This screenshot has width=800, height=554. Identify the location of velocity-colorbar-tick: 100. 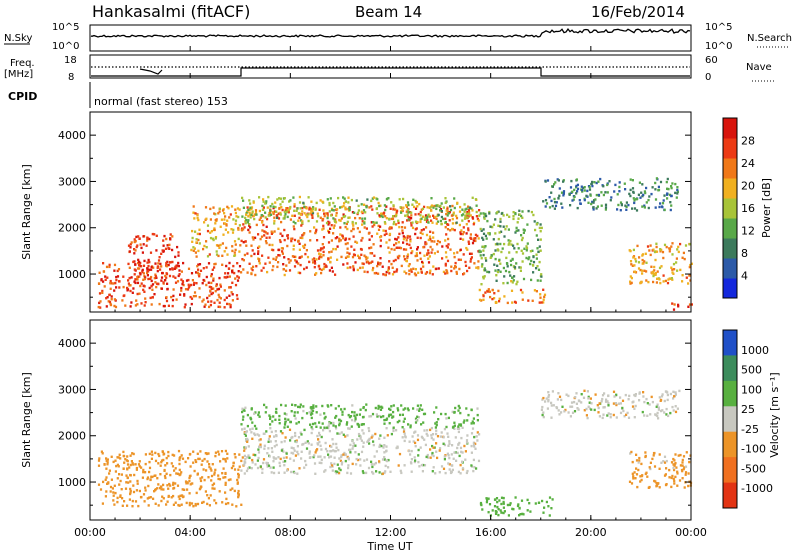
(751, 389).